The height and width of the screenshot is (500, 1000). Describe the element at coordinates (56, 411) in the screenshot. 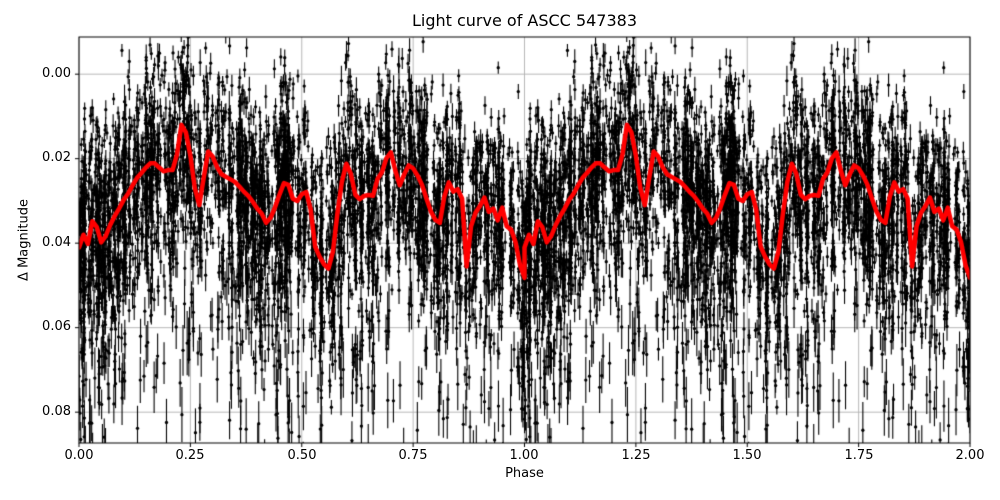

I see `y-tick-label: 0.08` at that location.